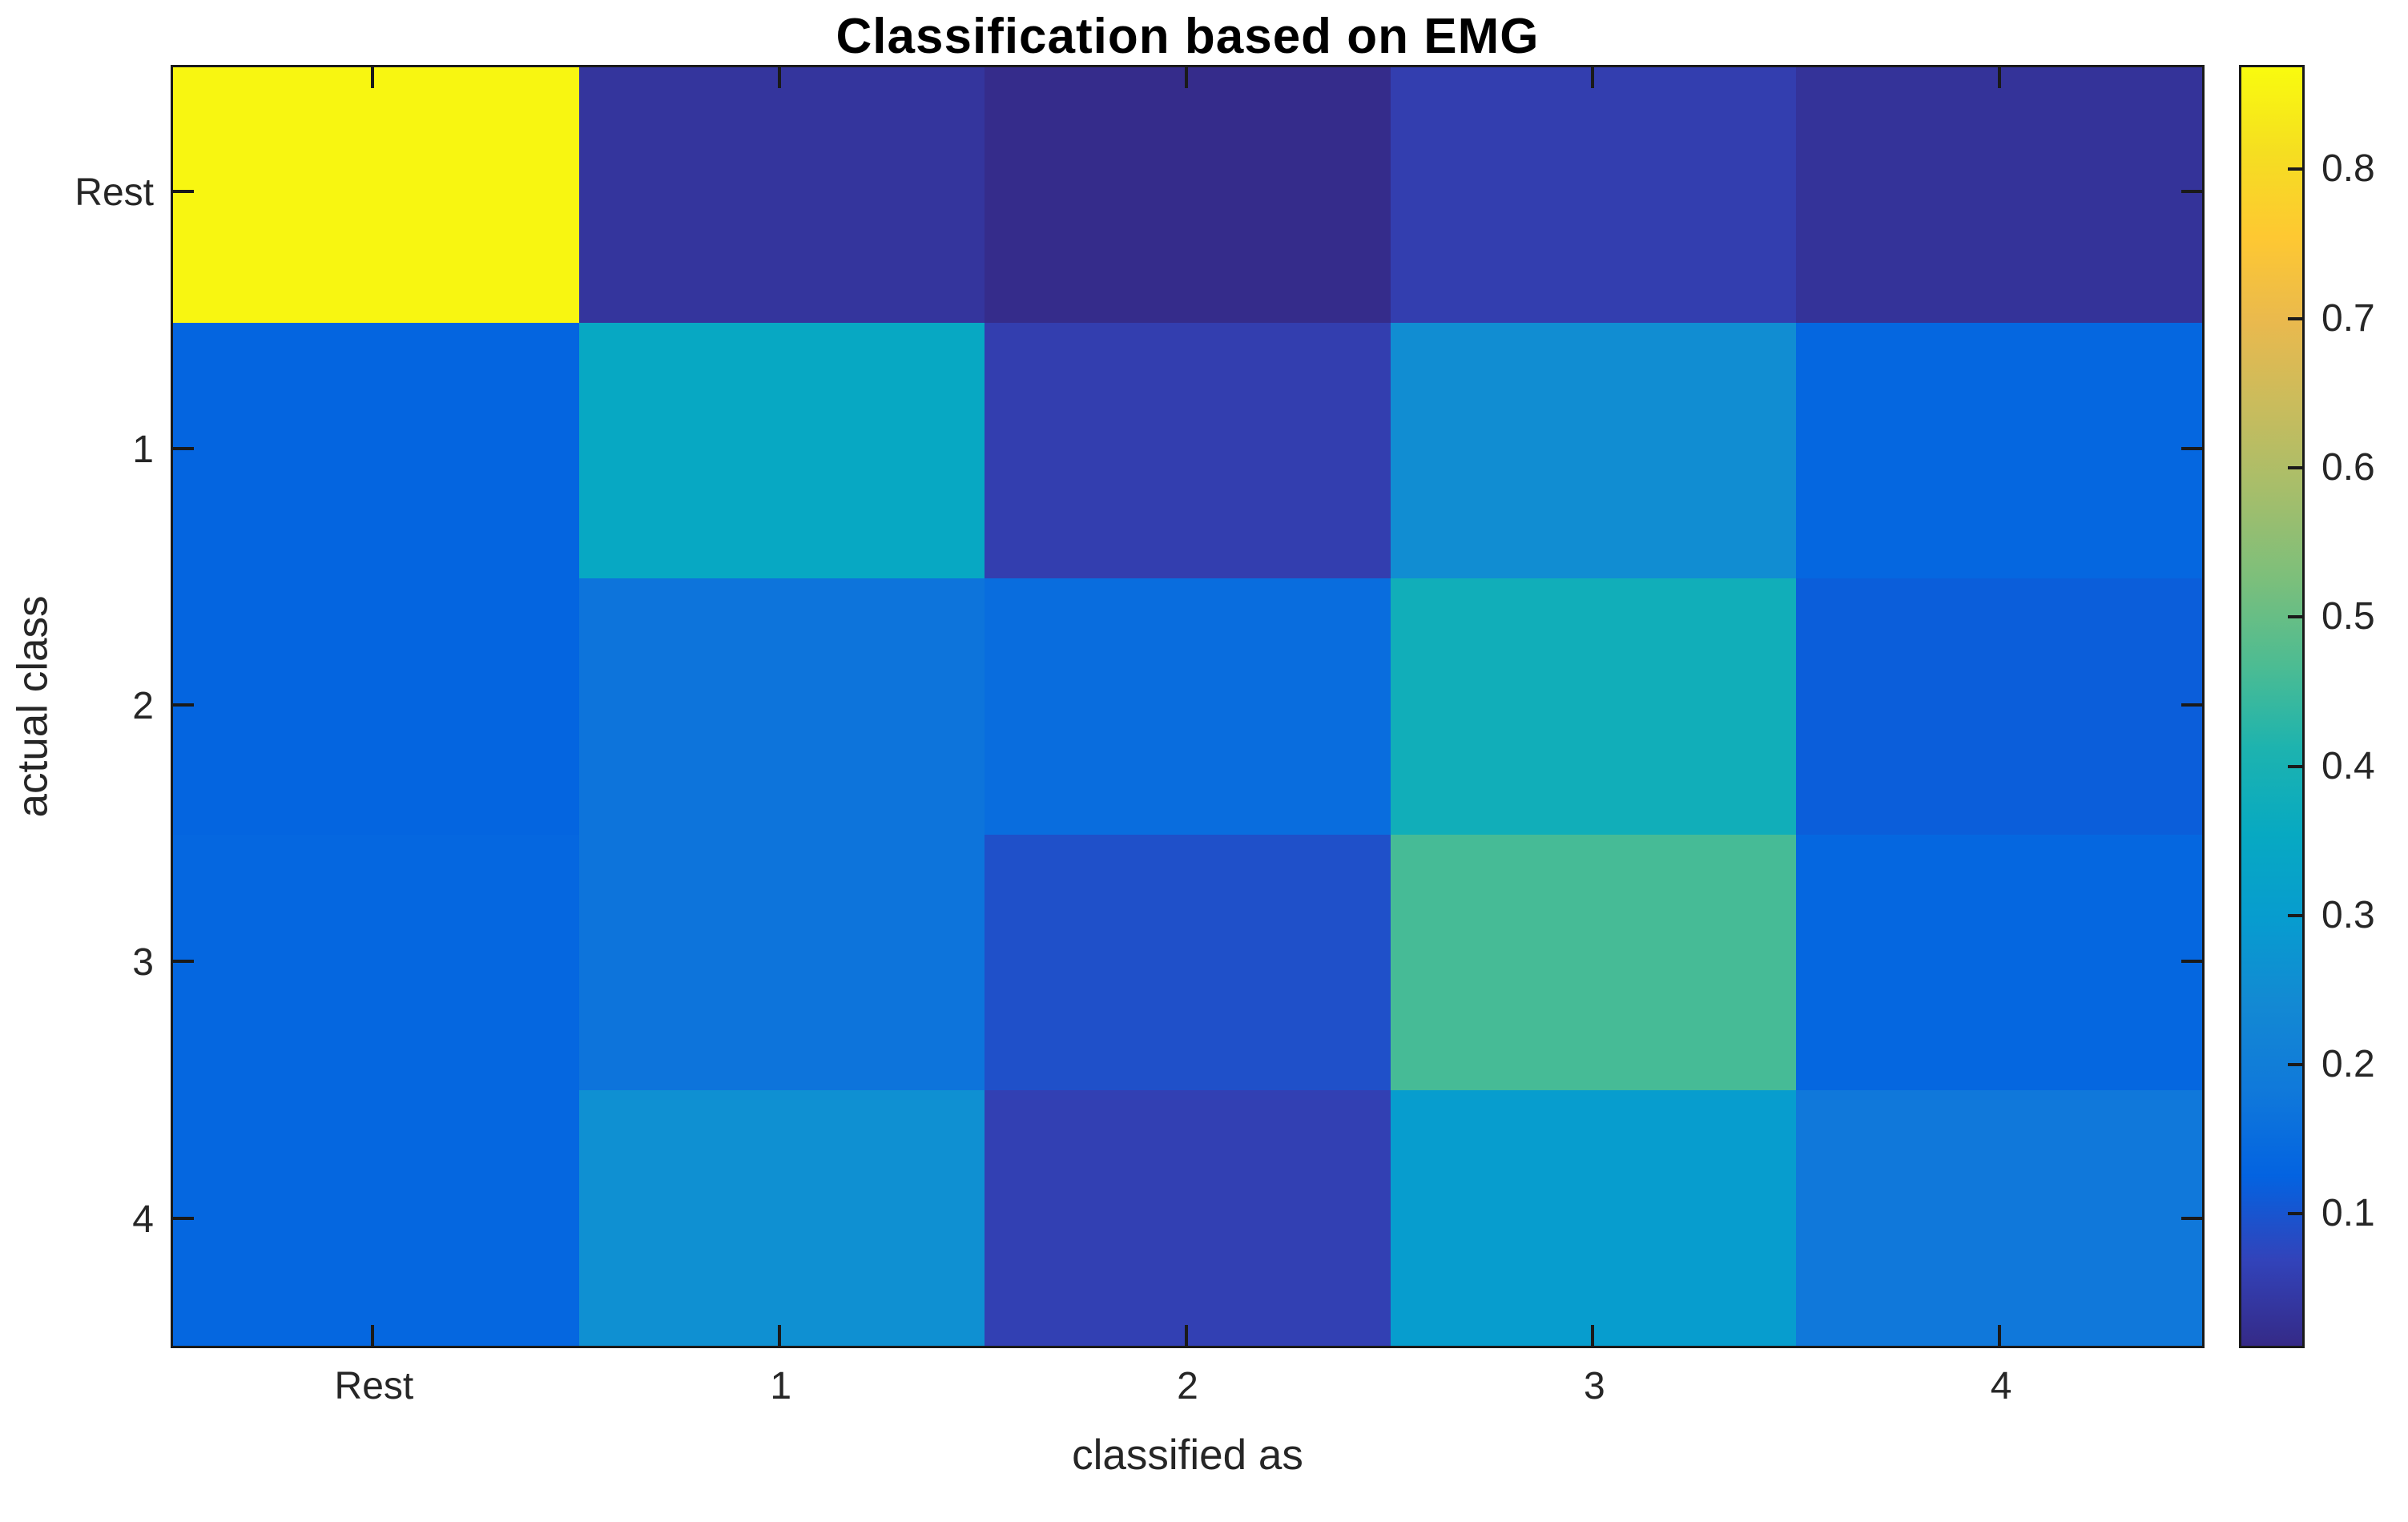 Image resolution: width=2408 pixels, height=1522 pixels. Describe the element at coordinates (1188, 36) in the screenshot. I see `chart-title: Classification based on EMG` at that location.